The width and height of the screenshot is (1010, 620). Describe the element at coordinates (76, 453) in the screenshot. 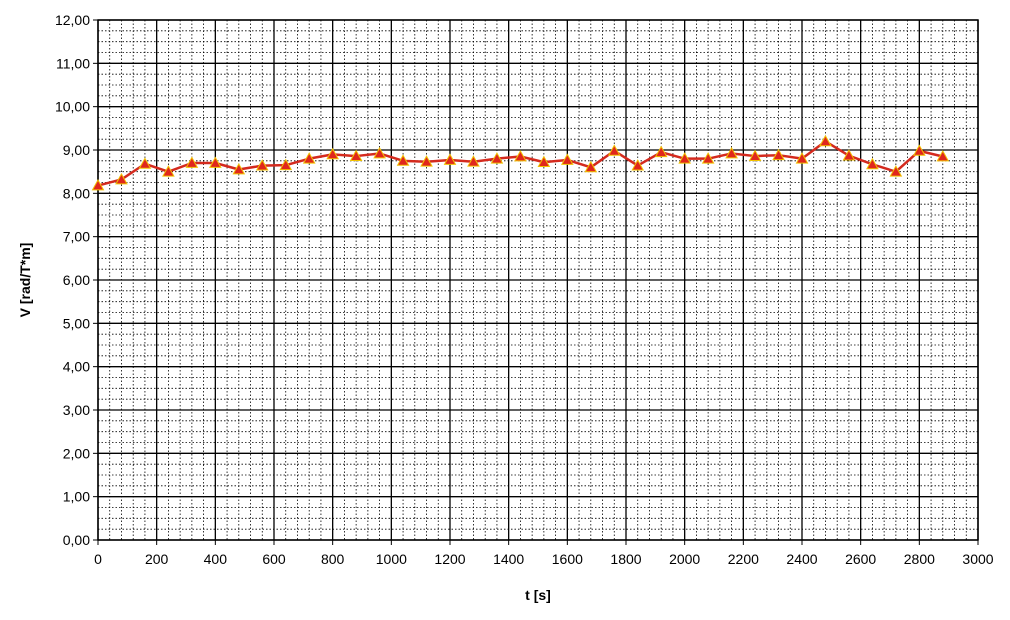

I see `y-tick-label: 2,00` at that location.